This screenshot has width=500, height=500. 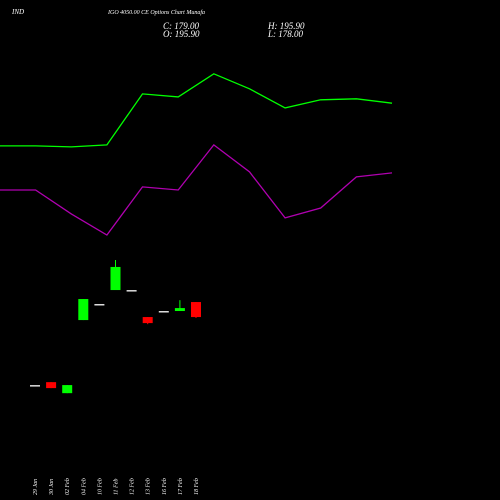 I want to click on high-stat: H: 195.90, so click(x=286, y=26).